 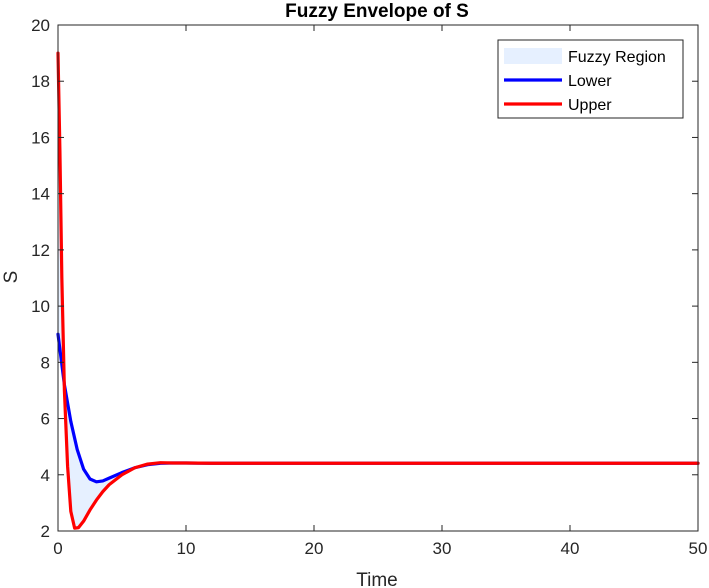 I want to click on legend-label: Upper, so click(x=590, y=105).